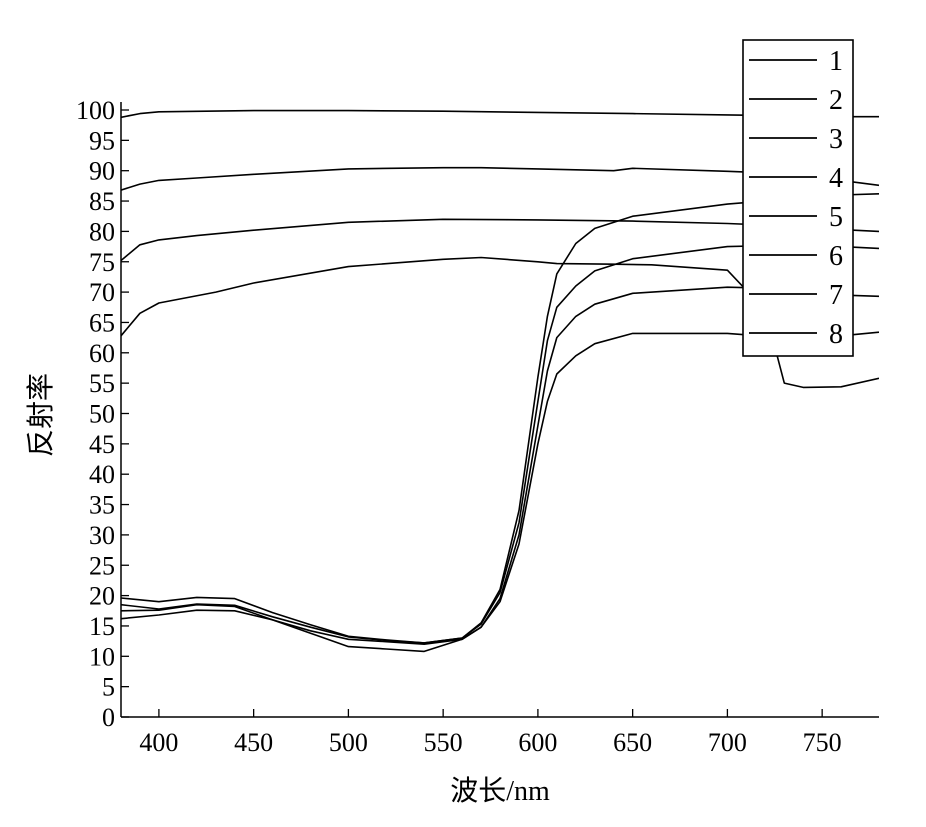 The image size is (926, 827). What do you see at coordinates (102, 656) in the screenshot?
I see `y-tick-label: 10` at bounding box center [102, 656].